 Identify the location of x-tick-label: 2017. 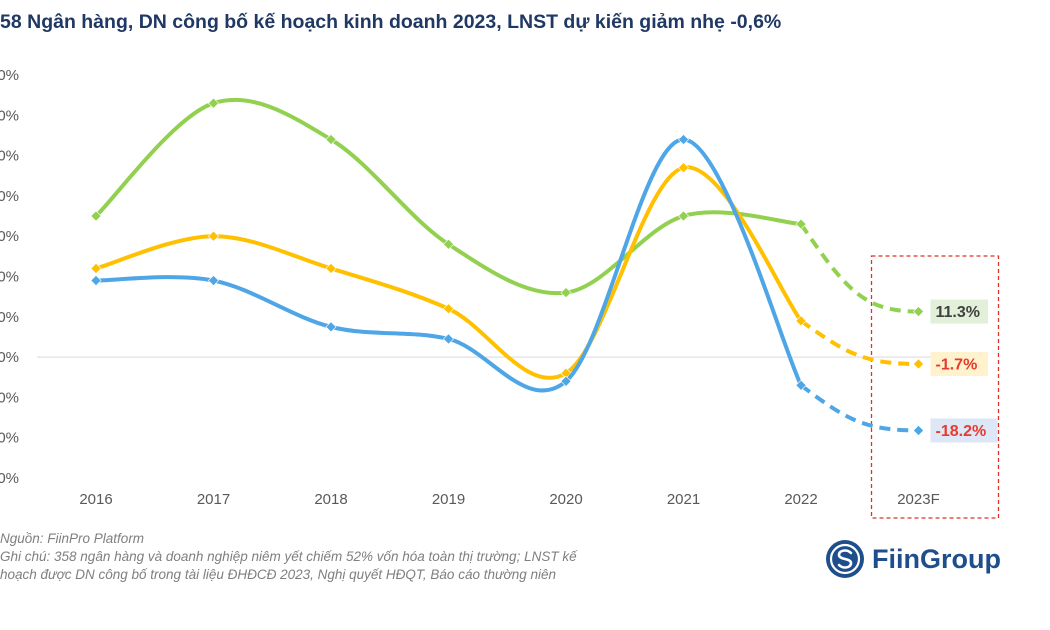
(213, 499).